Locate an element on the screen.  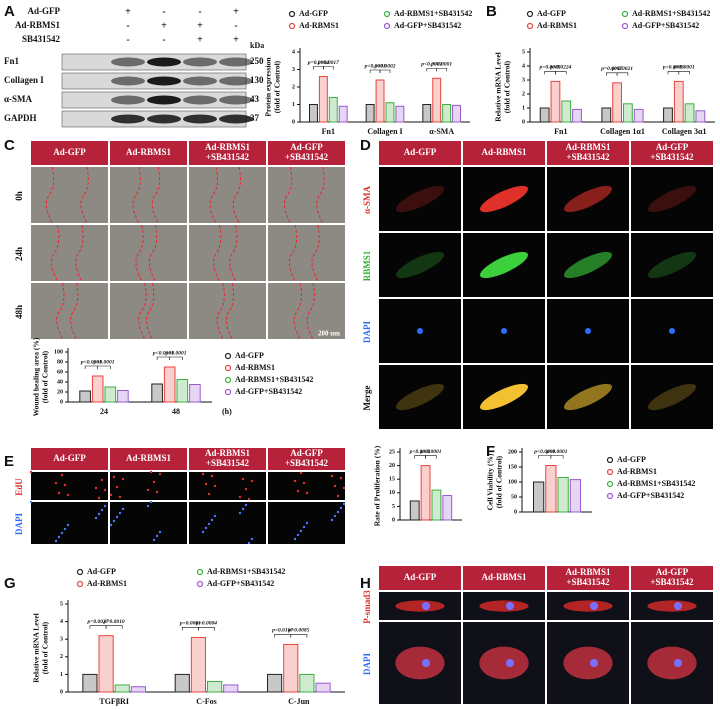
y-tick-label: 1 is located at coordinates (523, 108).